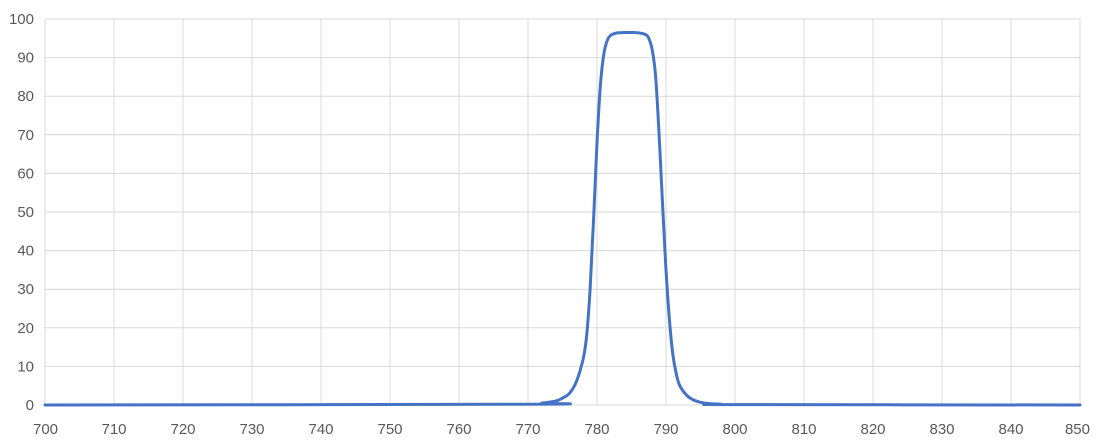 The height and width of the screenshot is (446, 1096). What do you see at coordinates (25, 135) in the screenshot?
I see `y-tick-label: 70` at bounding box center [25, 135].